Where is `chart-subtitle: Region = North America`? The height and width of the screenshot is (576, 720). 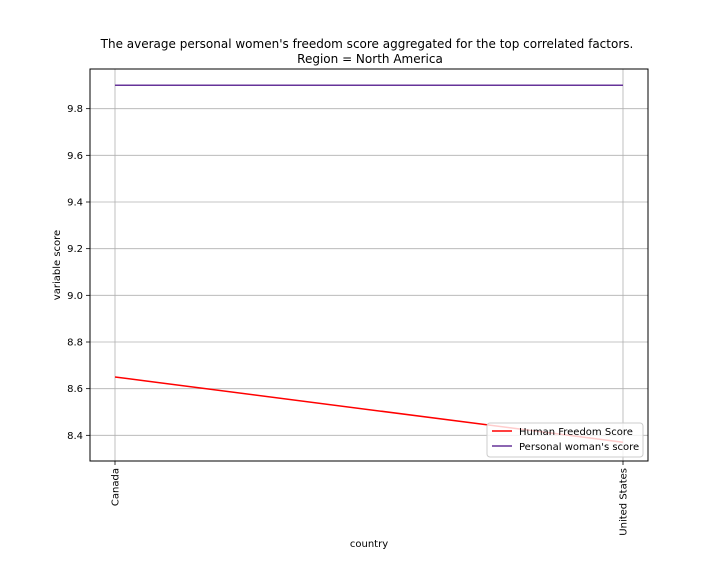
chart-subtitle: Region = North America is located at coordinates (370, 59).